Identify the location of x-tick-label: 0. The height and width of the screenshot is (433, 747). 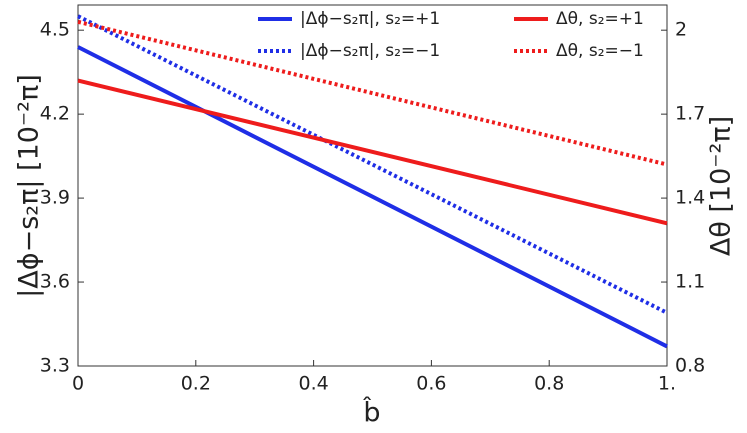
(78, 384).